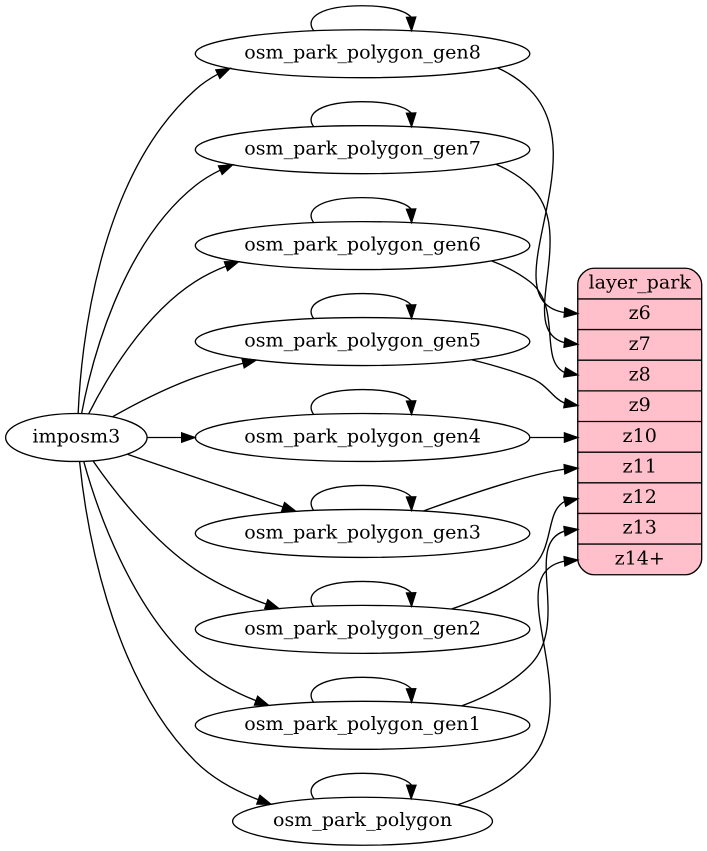  Describe the element at coordinates (362, 149) in the screenshot. I see `svg-text: osm_park_polygon_gen7` at that location.